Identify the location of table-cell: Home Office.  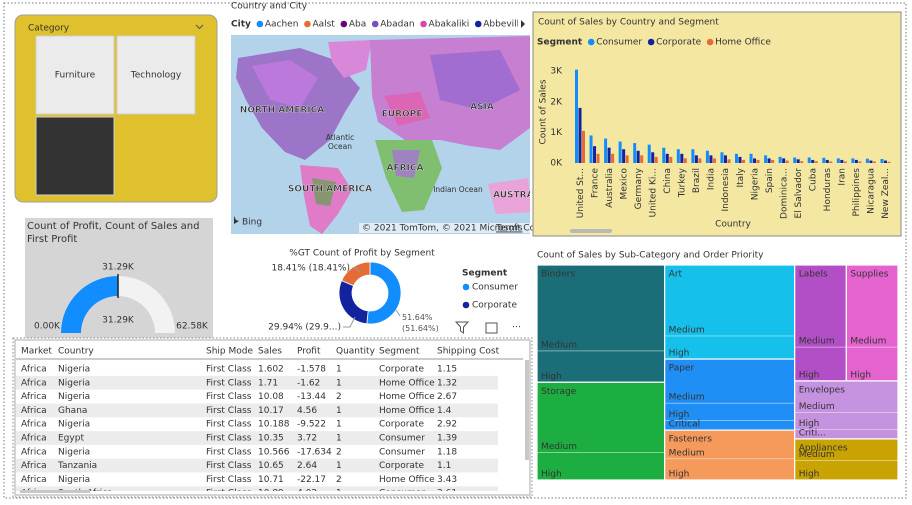
(407, 480).